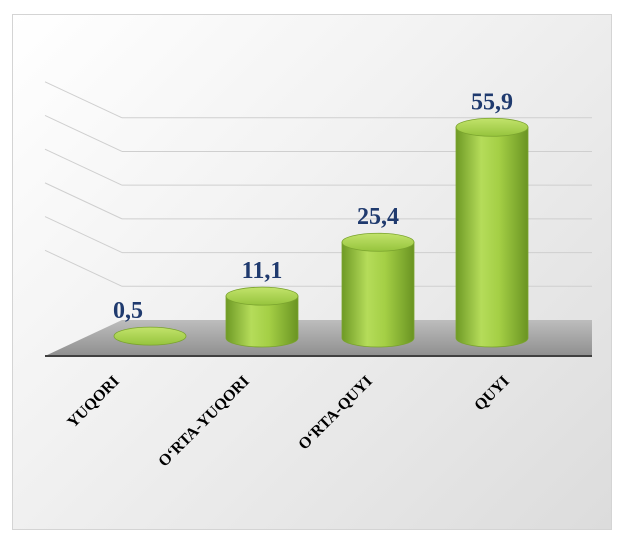 Image resolution: width=625 pixels, height=540 pixels. What do you see at coordinates (93, 402) in the screenshot?
I see `category-label: YUQORI` at bounding box center [93, 402].